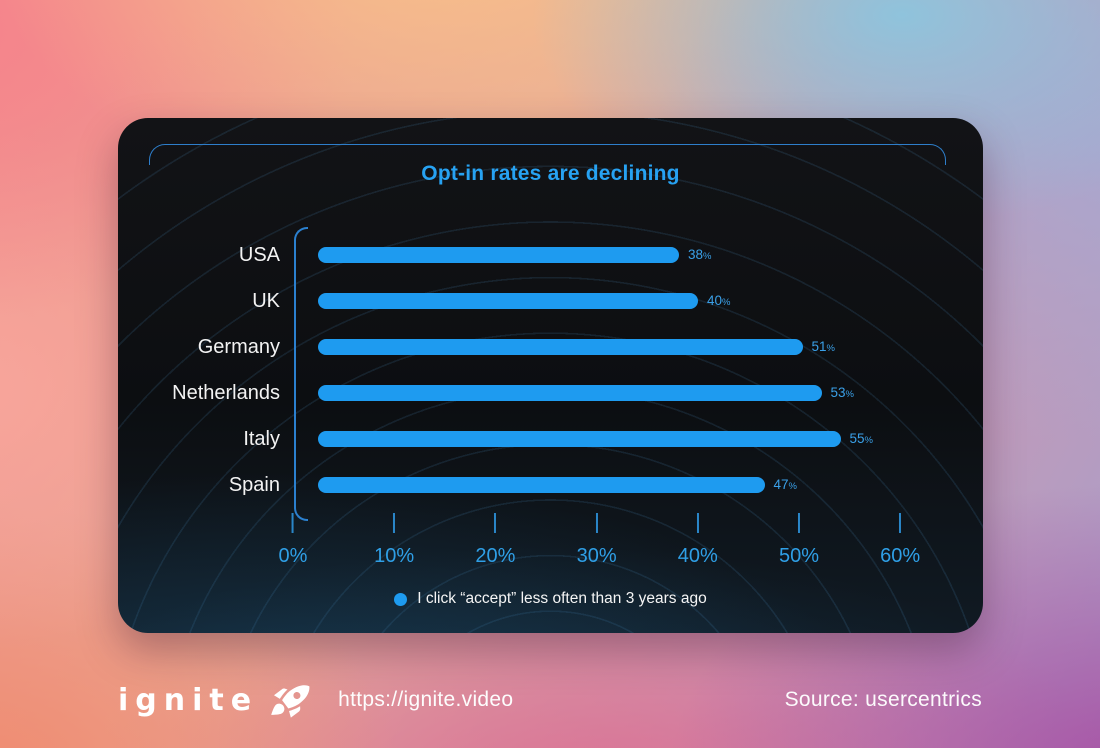  I want to click on brand-logo-text: ignite, so click(188, 700).